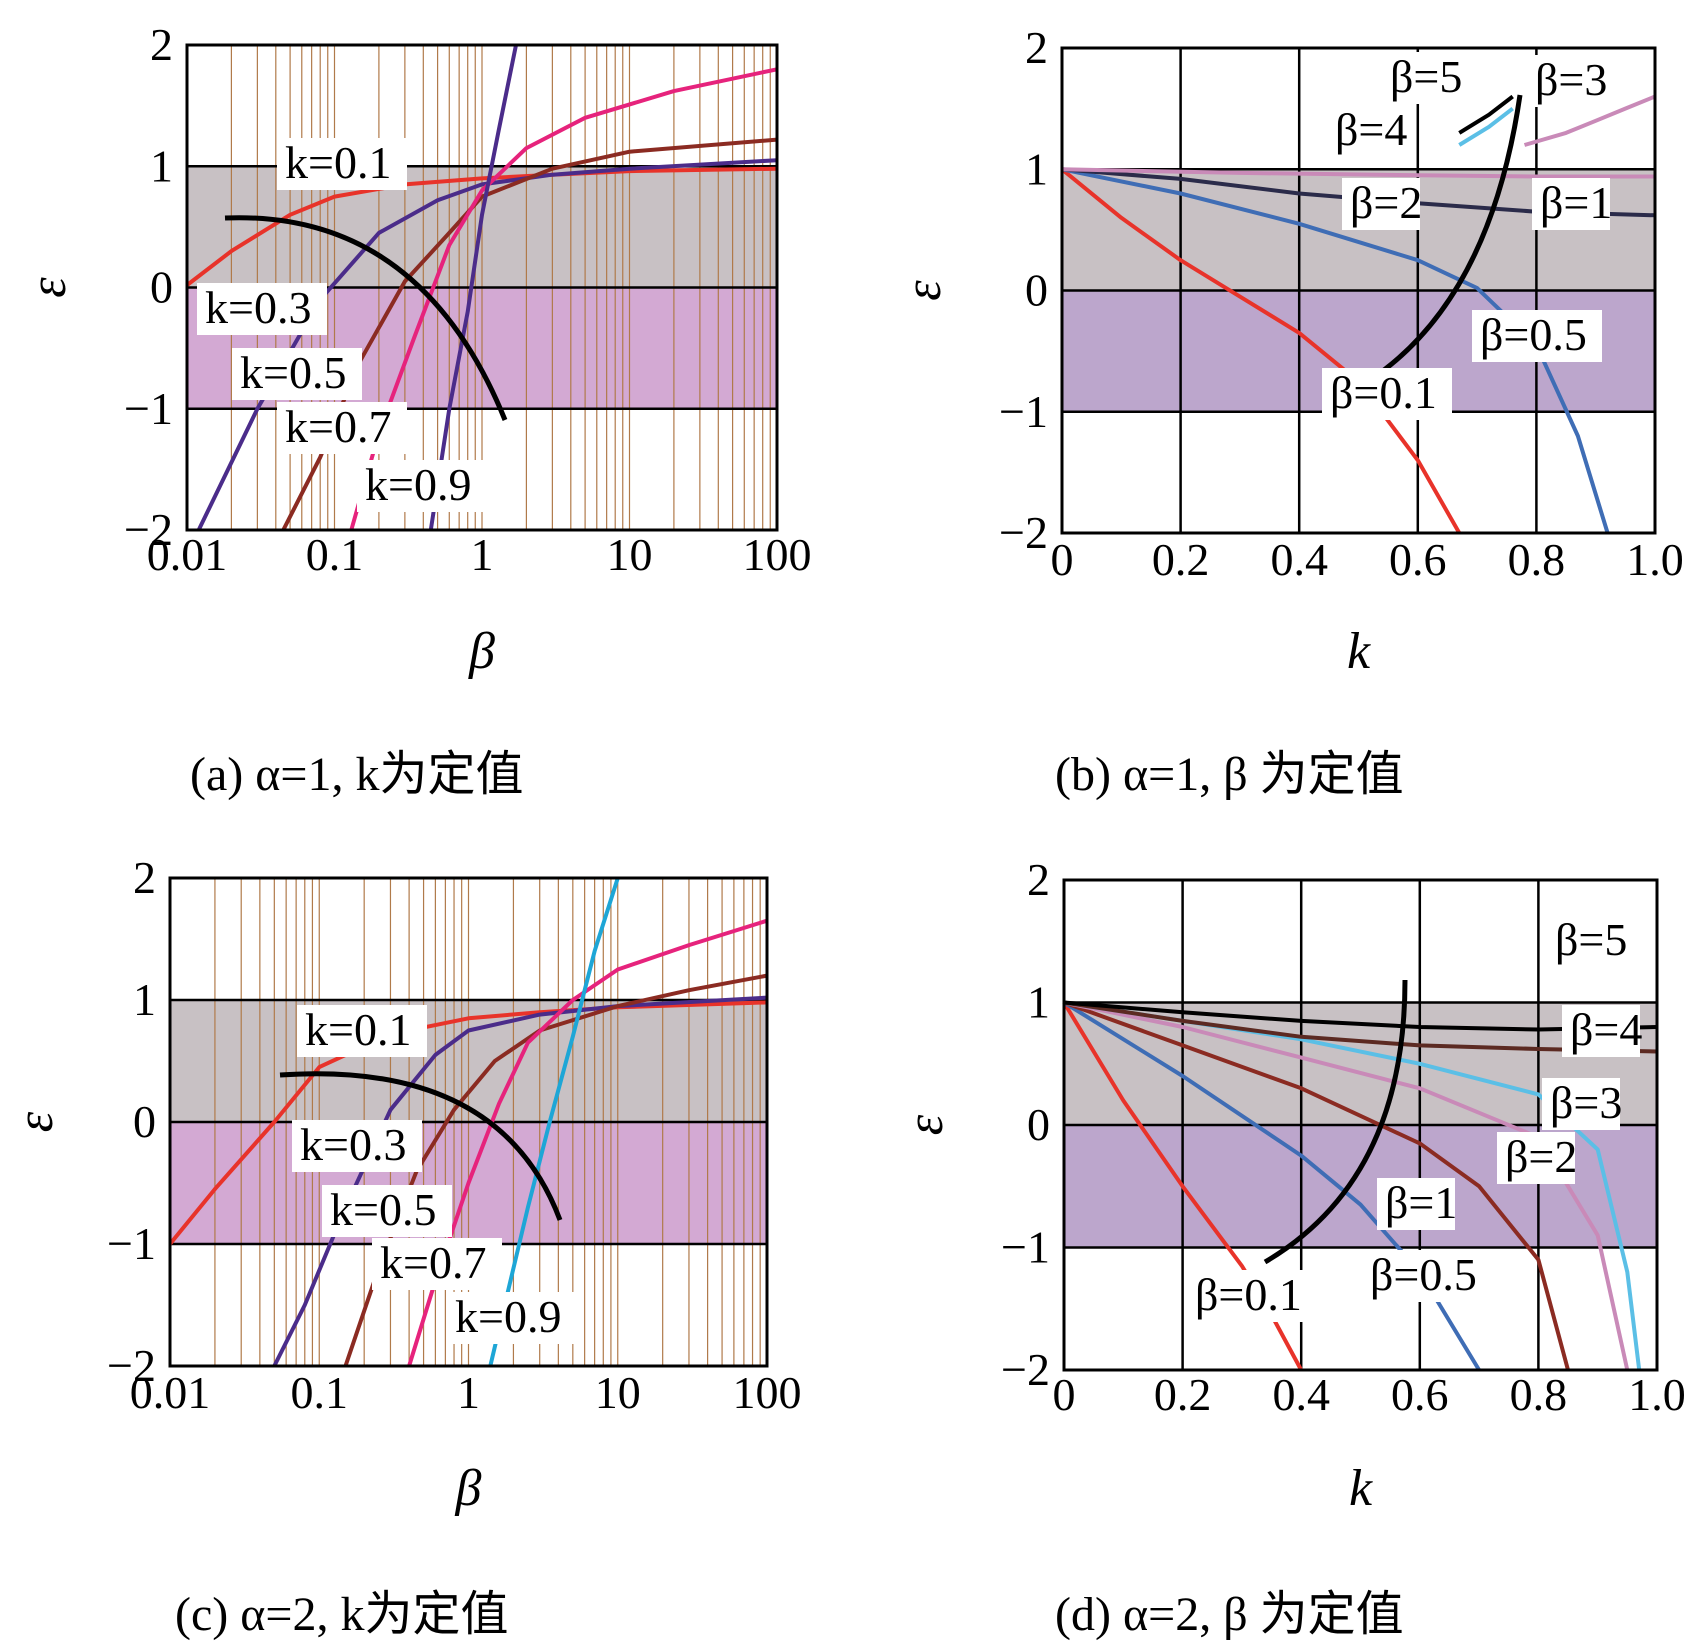 The width and height of the screenshot is (1696, 1651). I want to click on x-tick-label: 0.2, so click(1181, 559).